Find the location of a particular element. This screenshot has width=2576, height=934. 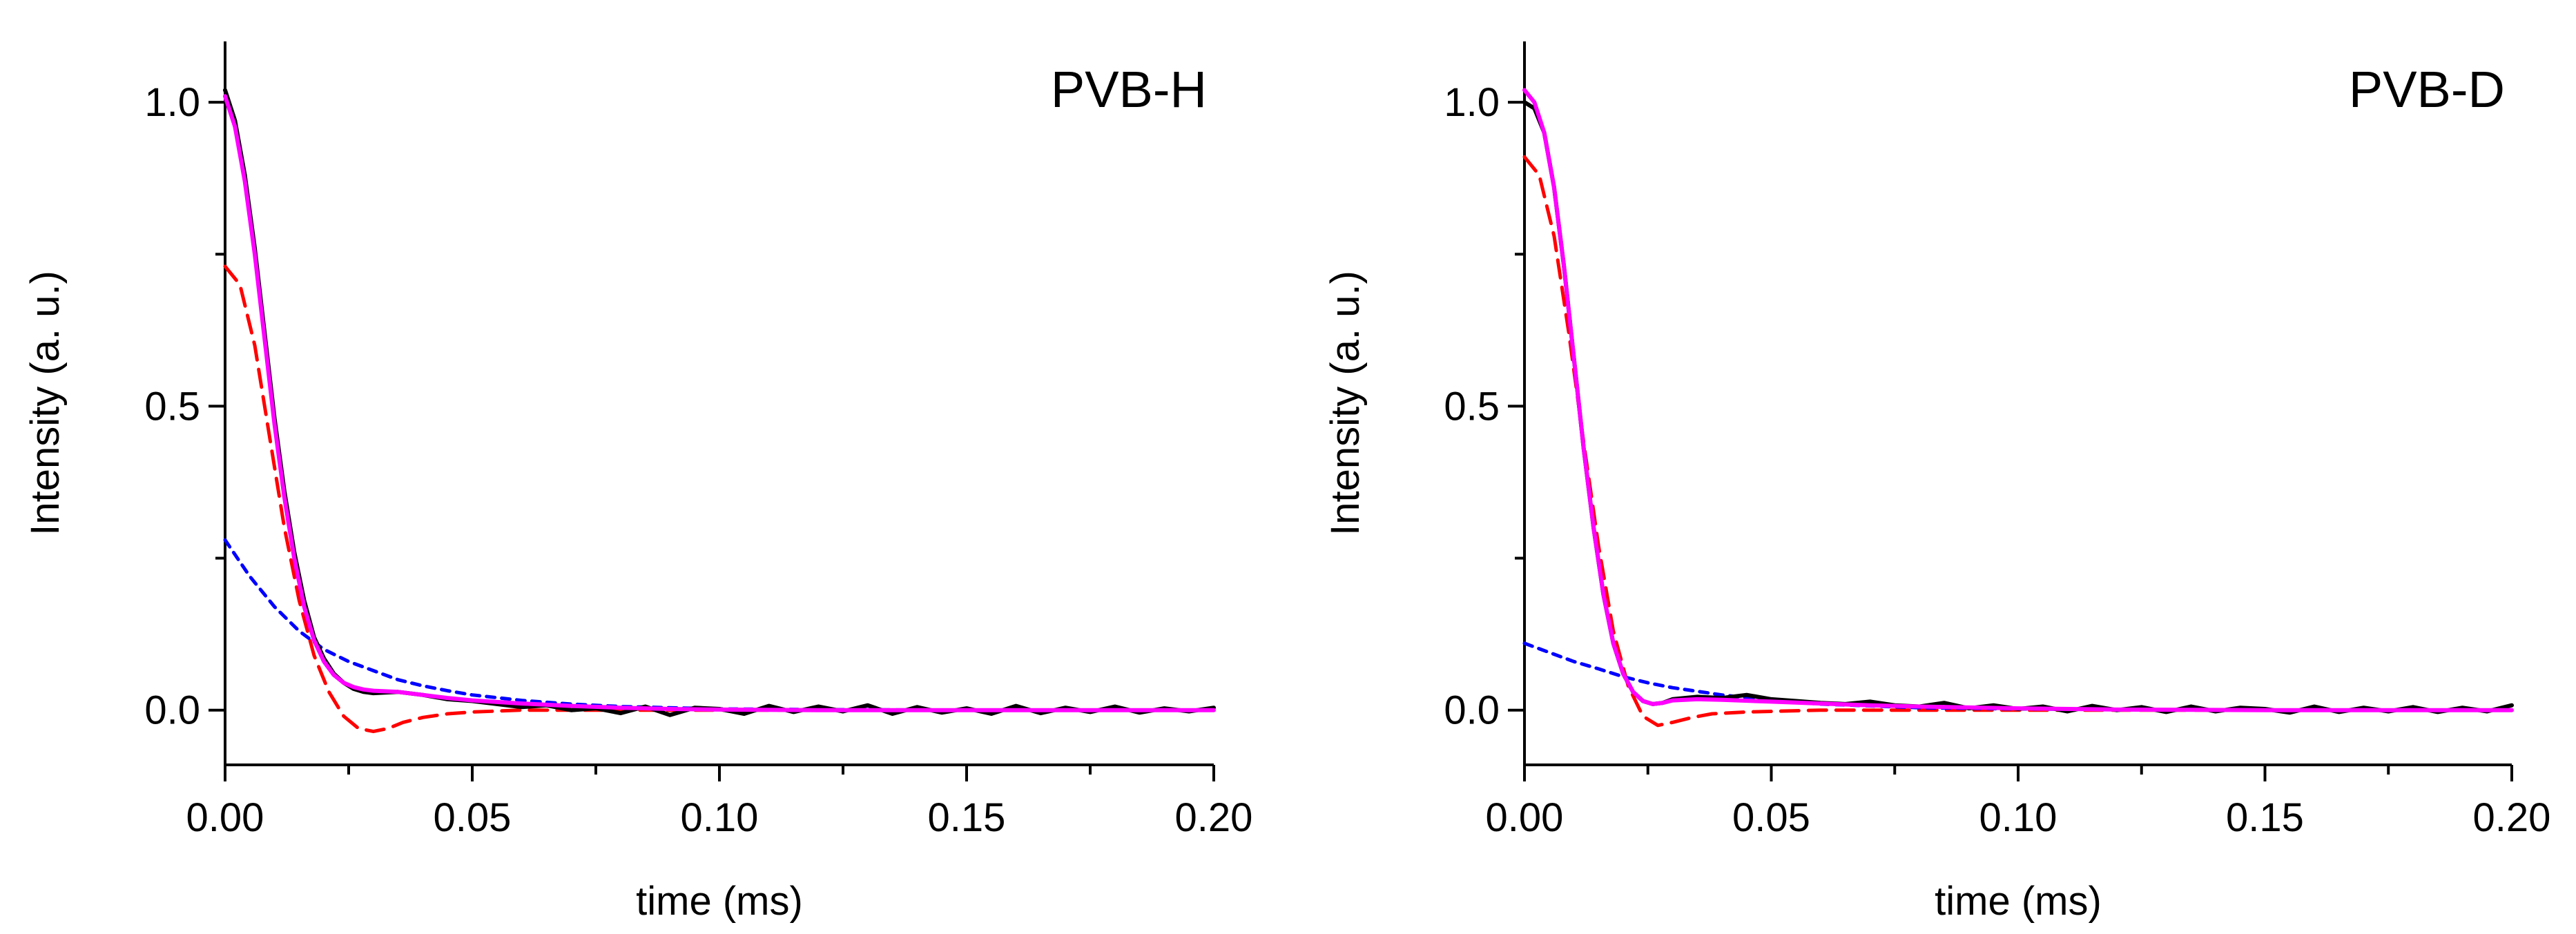

chart-1-x-tick-label: 0.10 is located at coordinates (2018, 817).